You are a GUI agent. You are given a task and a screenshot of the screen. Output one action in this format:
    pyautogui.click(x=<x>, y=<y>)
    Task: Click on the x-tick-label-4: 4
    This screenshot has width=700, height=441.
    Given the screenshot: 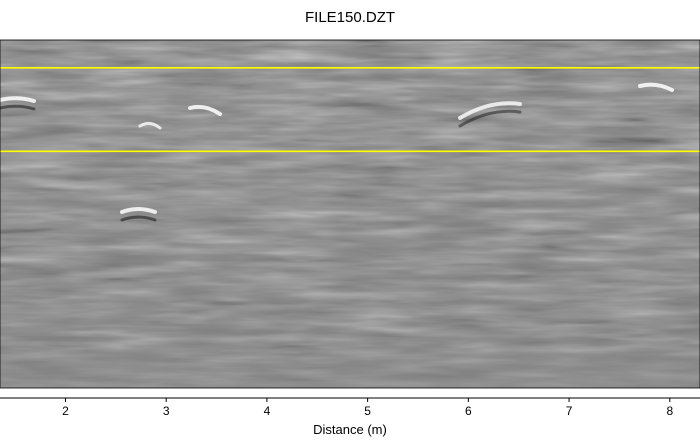 What is the action you would take?
    pyautogui.click(x=267, y=411)
    